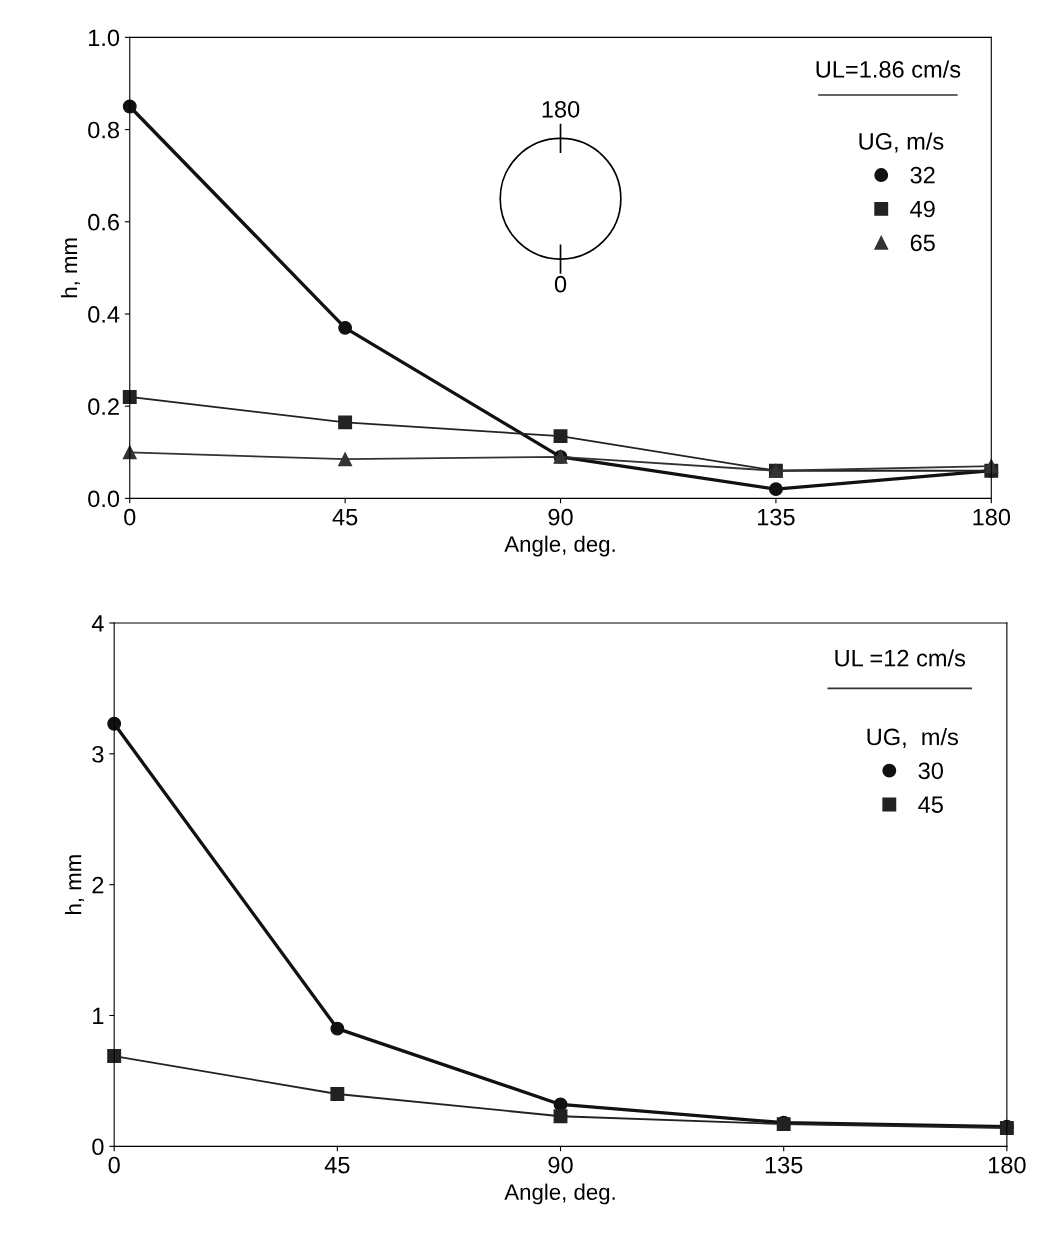  Describe the element at coordinates (104, 499) in the screenshot. I see `y-tick-label: 0.0` at that location.